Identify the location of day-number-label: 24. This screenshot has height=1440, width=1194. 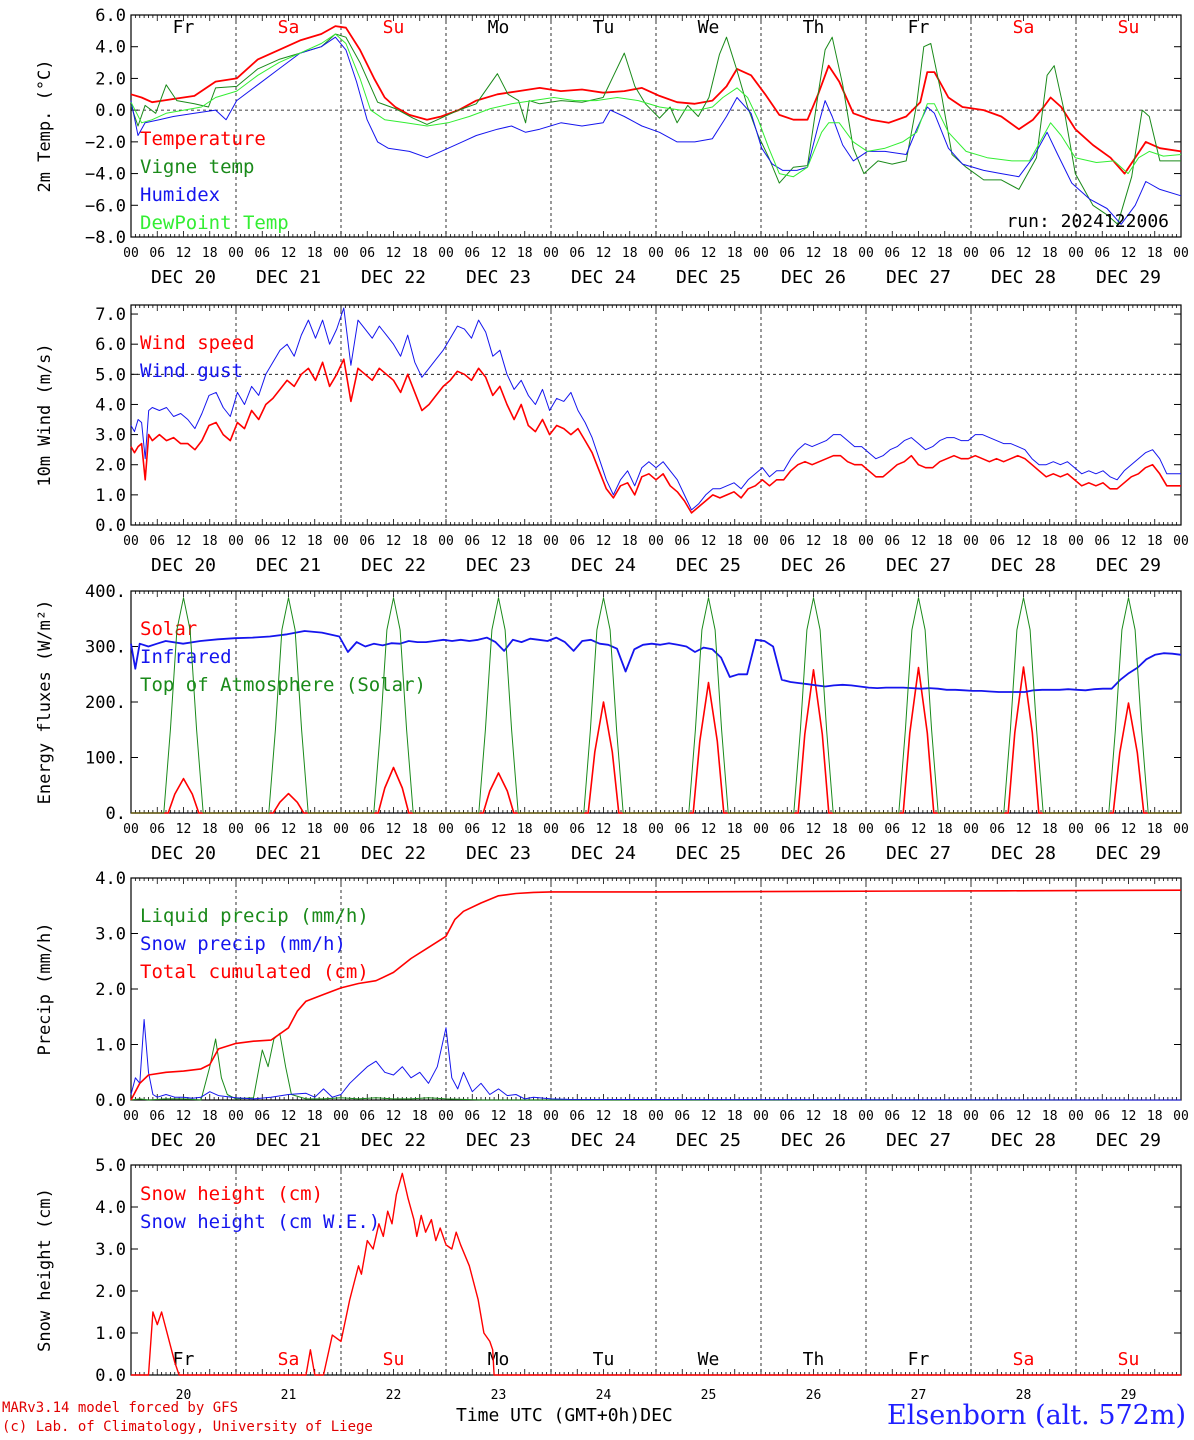
(604, 1395).